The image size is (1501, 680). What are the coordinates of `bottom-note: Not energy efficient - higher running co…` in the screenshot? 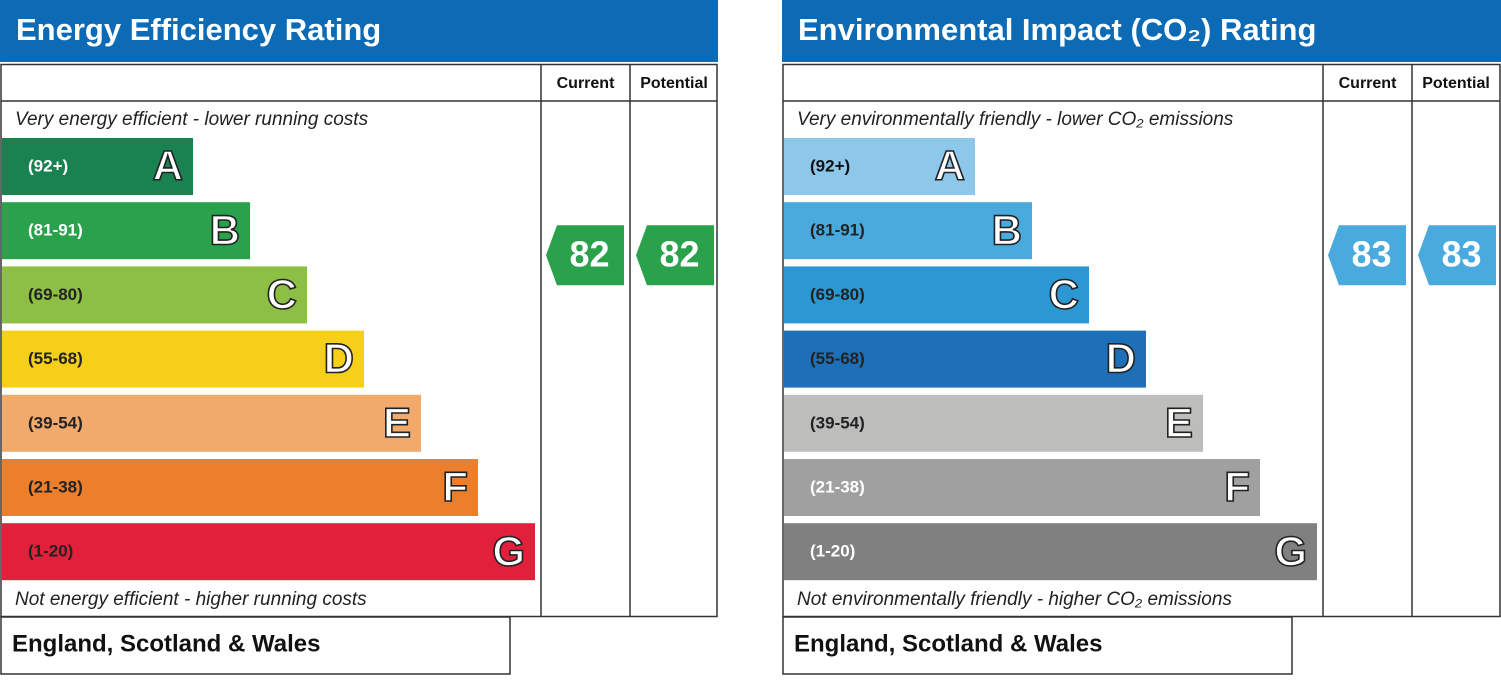 It's located at (191, 599).